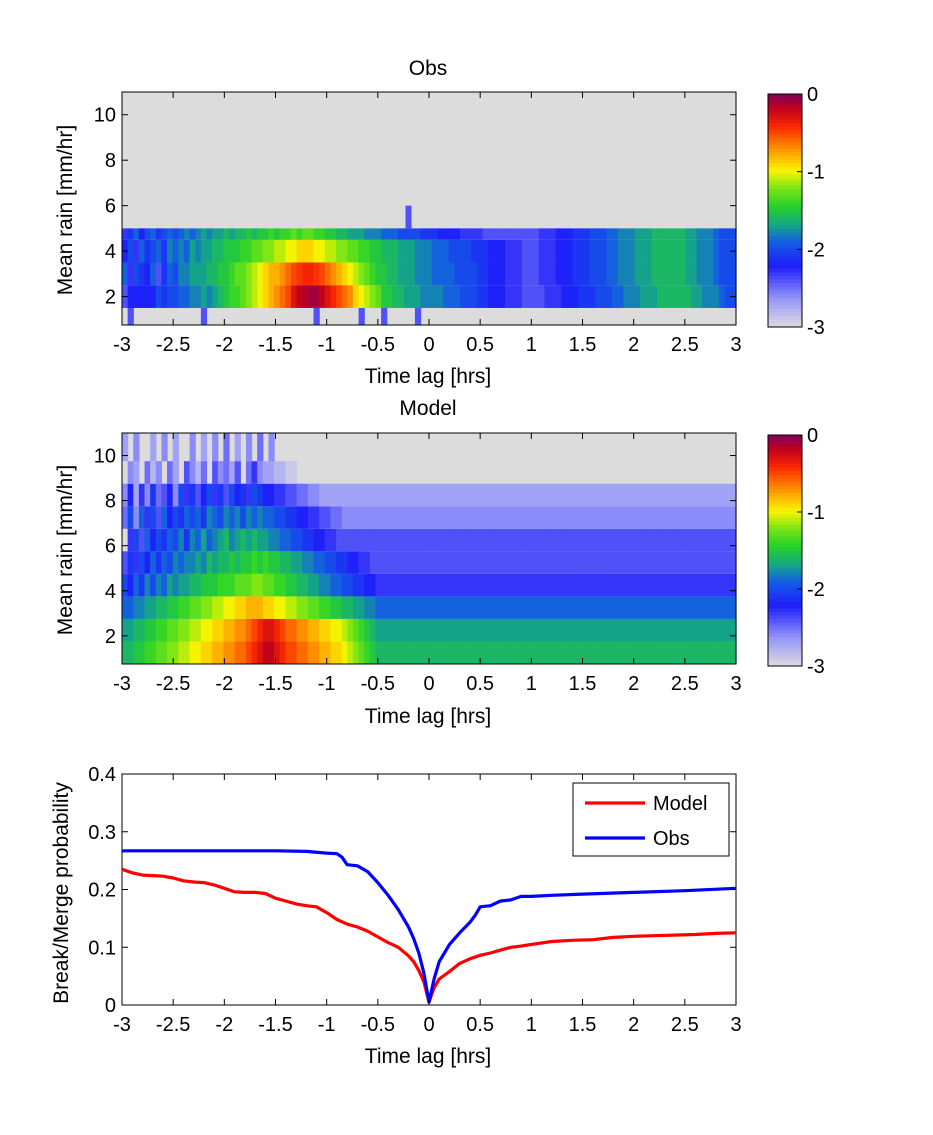 This screenshot has width=933, height=1135. I want to click on x-tick-label: 2, so click(633, 684).